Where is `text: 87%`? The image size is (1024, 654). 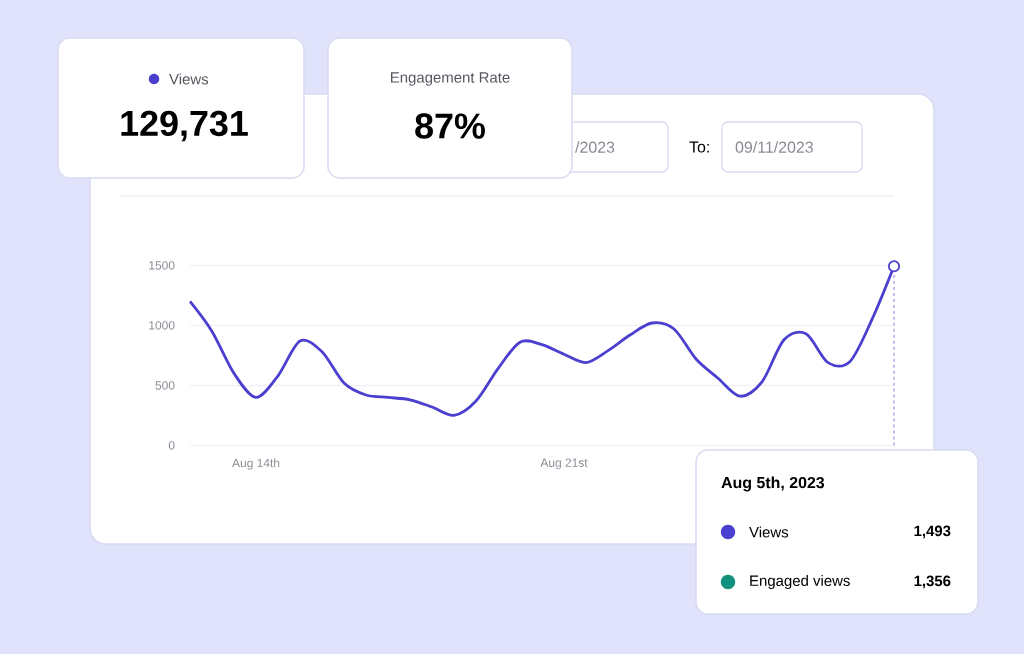
text: 87% is located at coordinates (450, 126).